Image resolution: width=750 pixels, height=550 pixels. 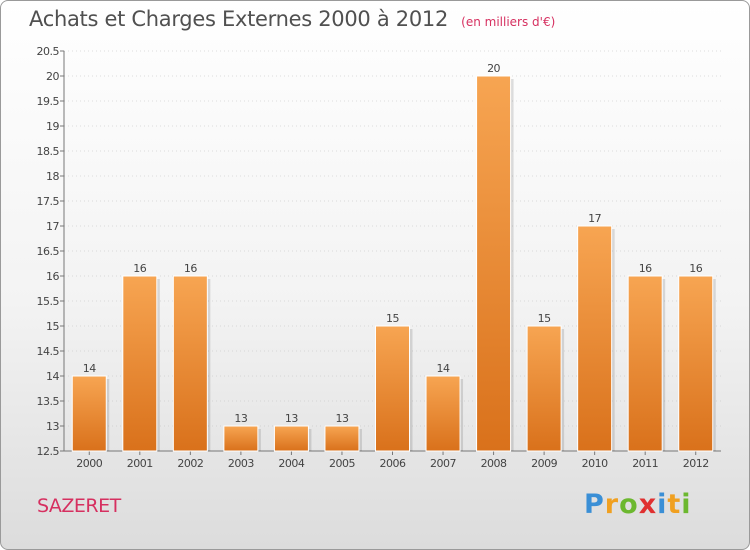 I want to click on chart-unit: (en milliers d'€), so click(x=508, y=22).